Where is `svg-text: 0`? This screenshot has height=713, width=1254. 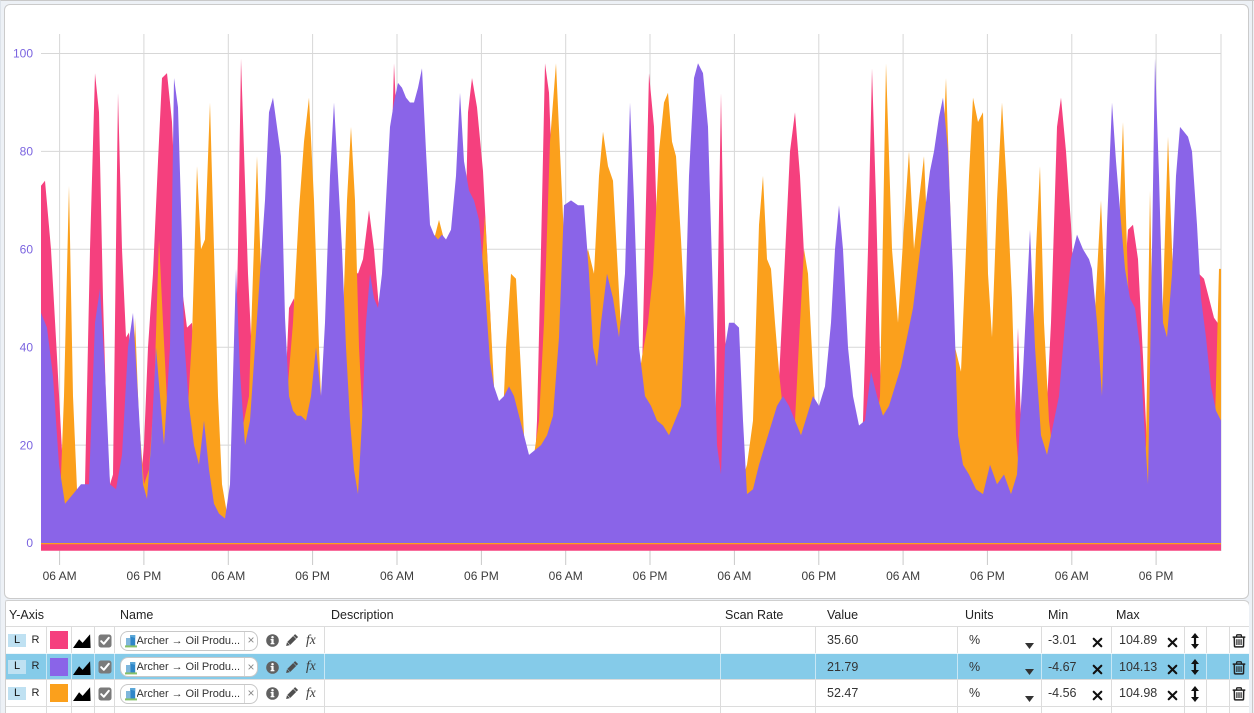
svg-text: 0 is located at coordinates (29, 543).